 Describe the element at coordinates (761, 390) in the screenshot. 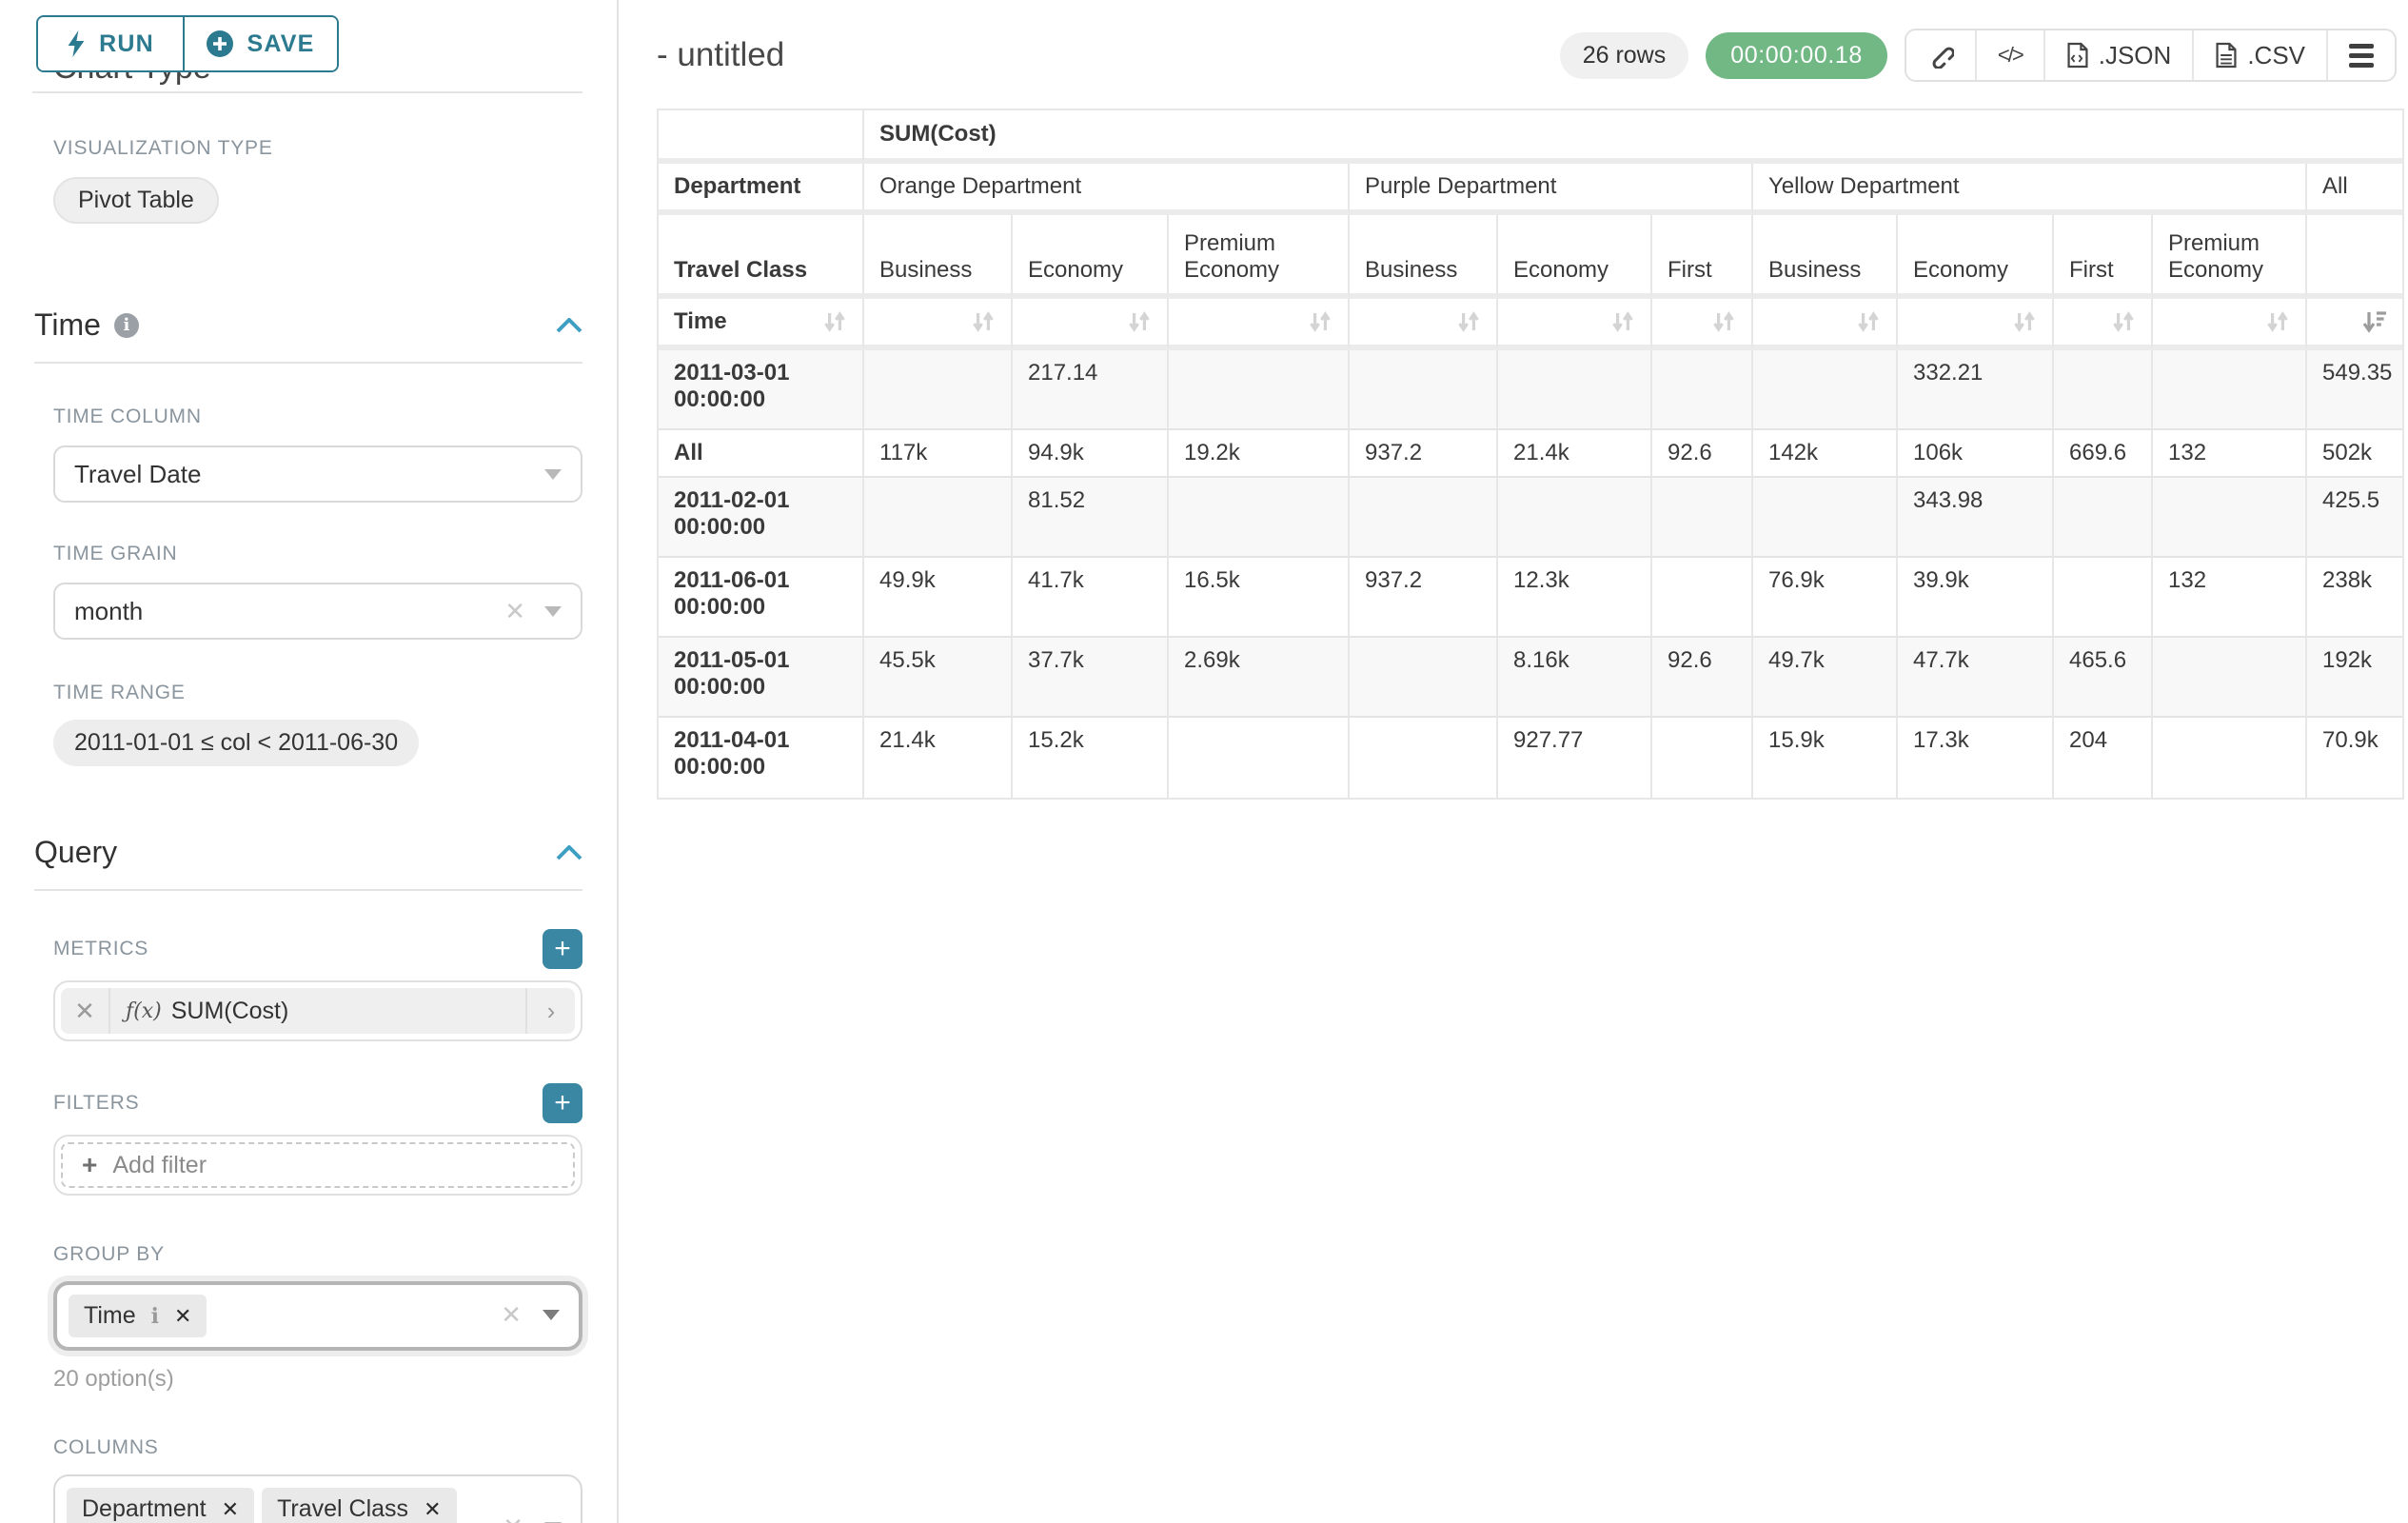

I see `row-label-cell: 2011-03-01 00:00:00` at that location.